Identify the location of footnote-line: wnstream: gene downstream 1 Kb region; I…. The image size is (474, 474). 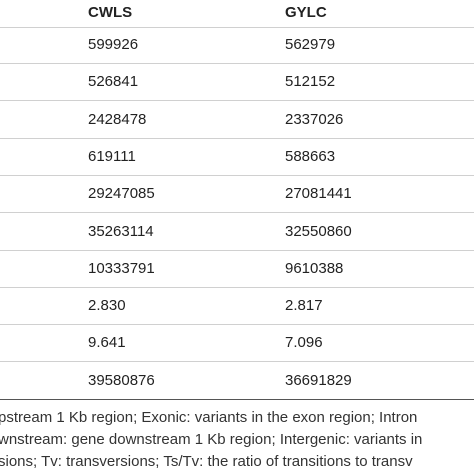
(211, 439).